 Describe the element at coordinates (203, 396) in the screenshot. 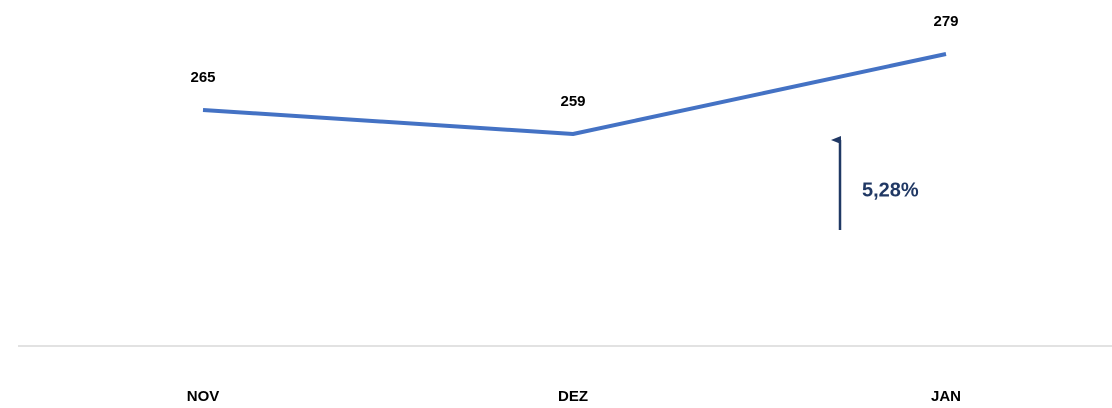

I see `x-tick-label: NOV` at that location.